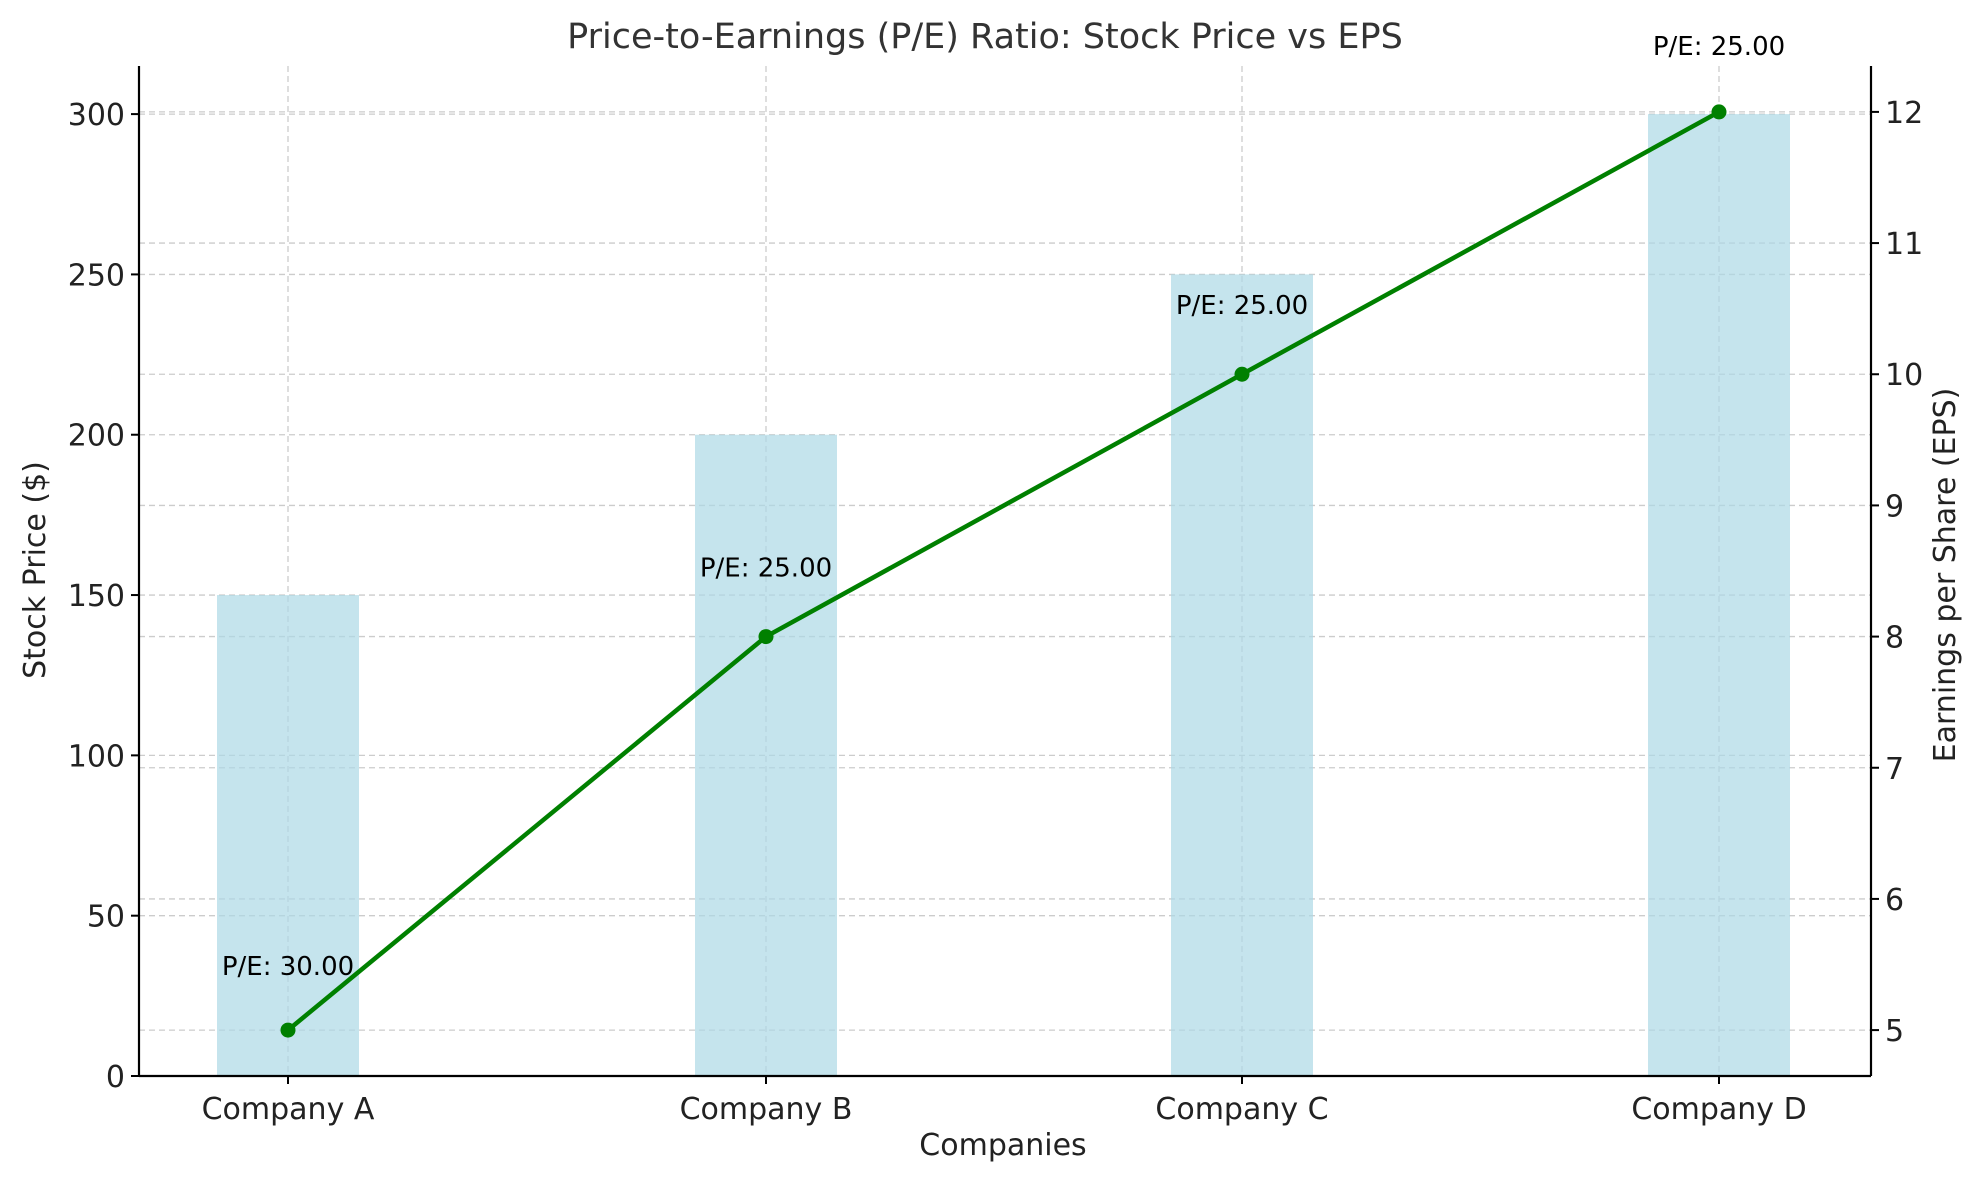 The width and height of the screenshot is (1980, 1180). What do you see at coordinates (1945, 575) in the screenshot?
I see `y2-axis-label: Earnings per Share (EPS)` at bounding box center [1945, 575].